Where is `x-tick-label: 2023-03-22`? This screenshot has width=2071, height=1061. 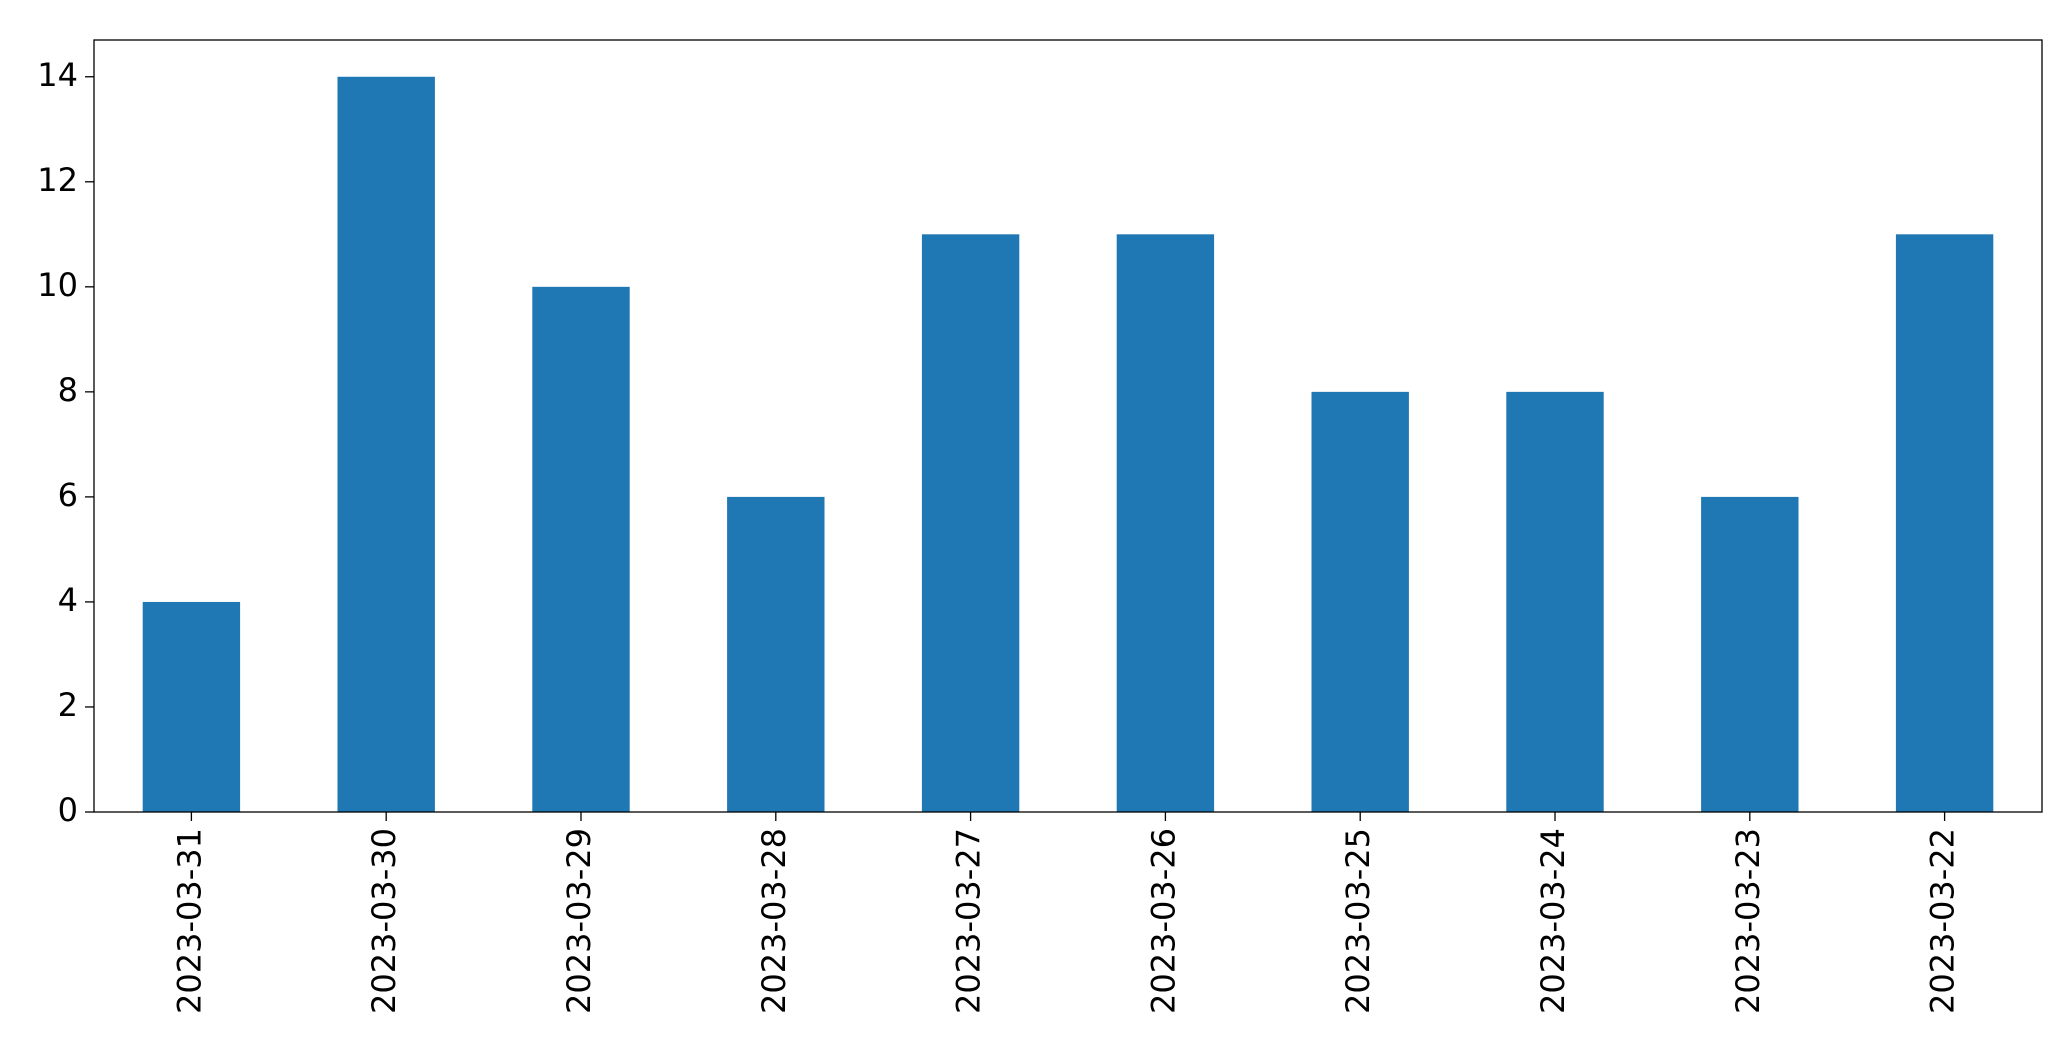 x-tick-label: 2023-03-22 is located at coordinates (1943, 921).